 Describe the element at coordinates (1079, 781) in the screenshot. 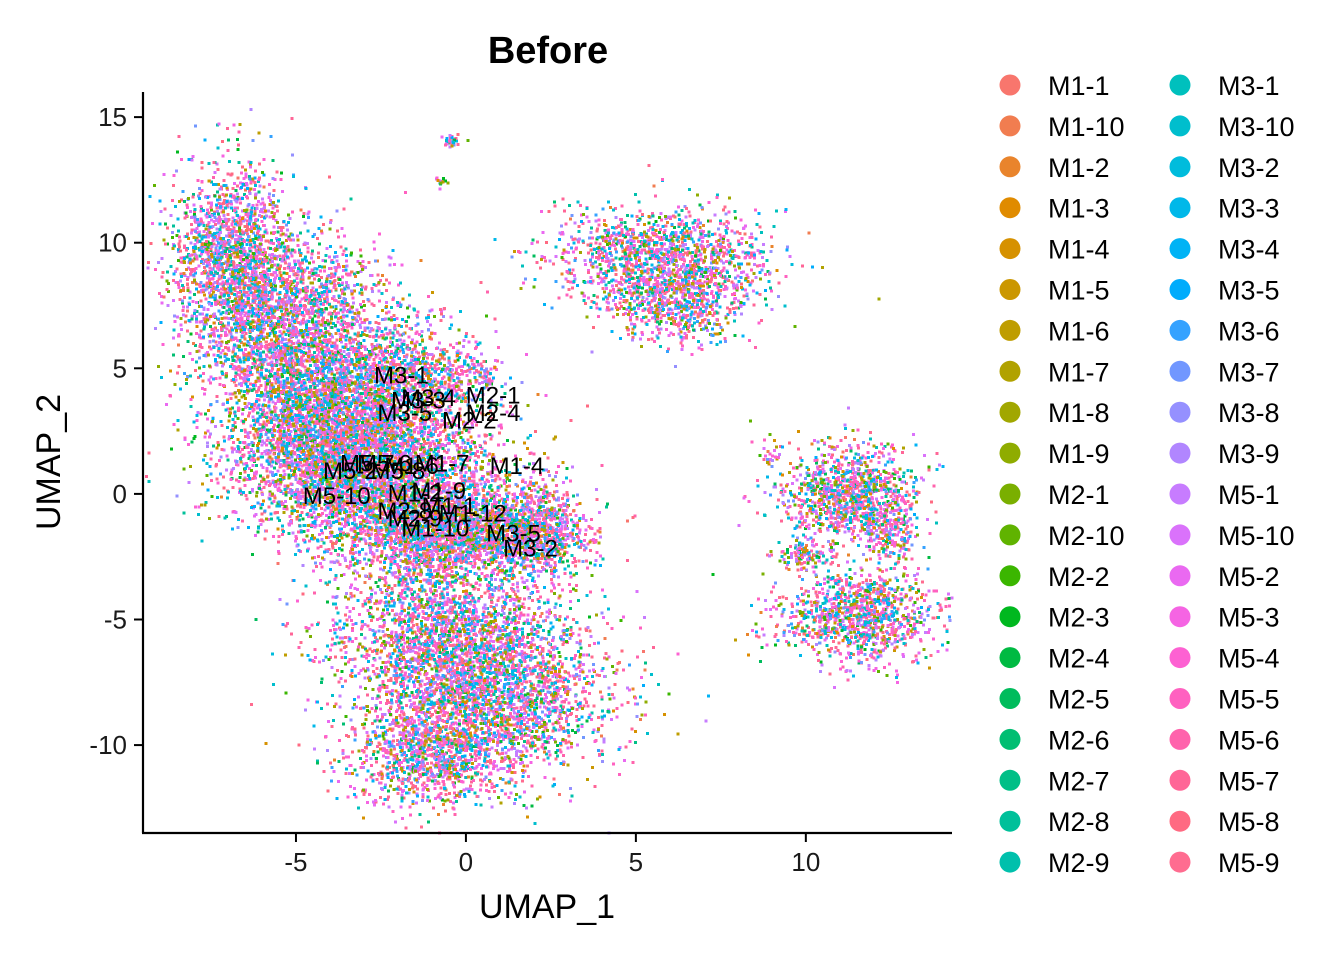

I see `legend-label: M2-7` at that location.